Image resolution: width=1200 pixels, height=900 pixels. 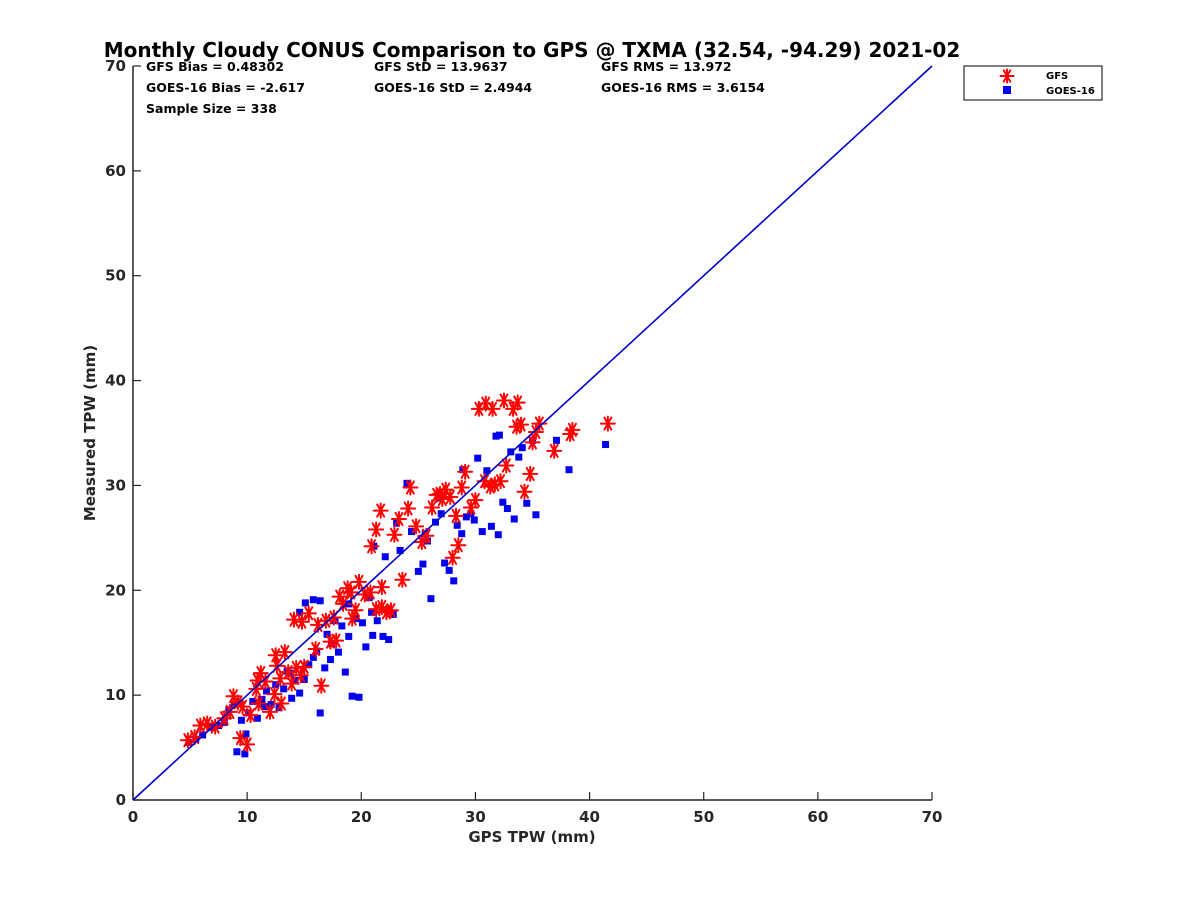 What do you see at coordinates (115, 485) in the screenshot?
I see `y-tick-label: 30` at bounding box center [115, 485].